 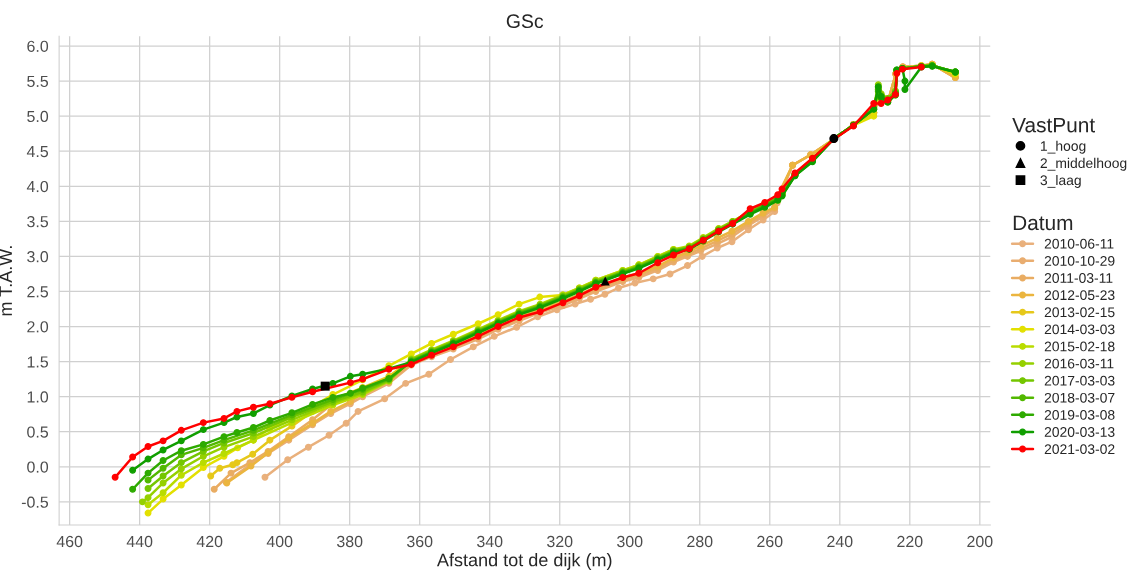 I want to click on legend-label: 2018-03-07, so click(x=1079, y=397).